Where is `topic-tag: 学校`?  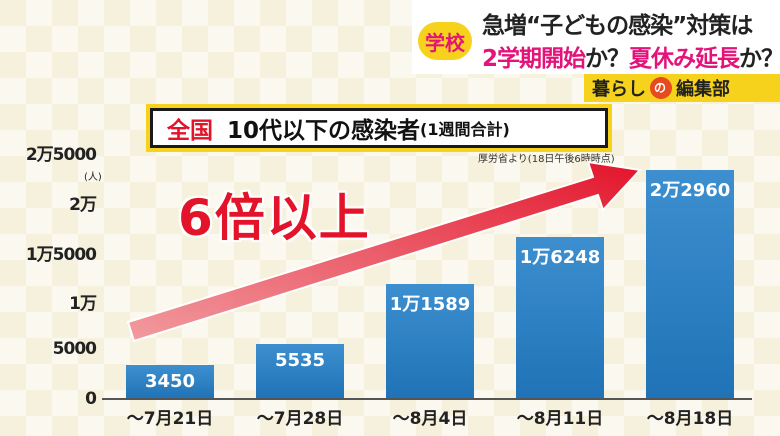 topic-tag: 学校 is located at coordinates (445, 41).